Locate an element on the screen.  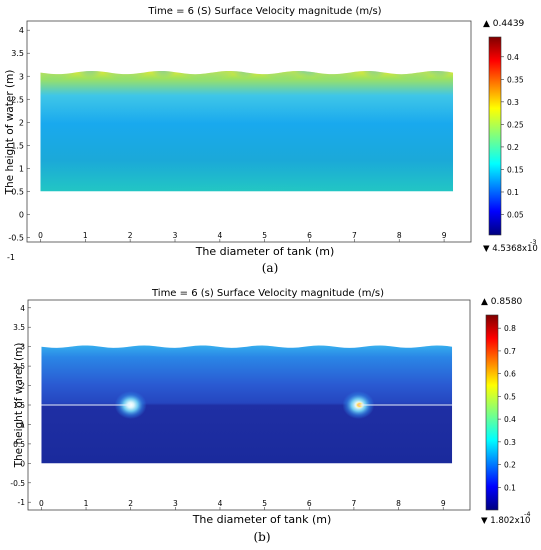
panel-b-y-tick-label: -1 is located at coordinates (22, 502).